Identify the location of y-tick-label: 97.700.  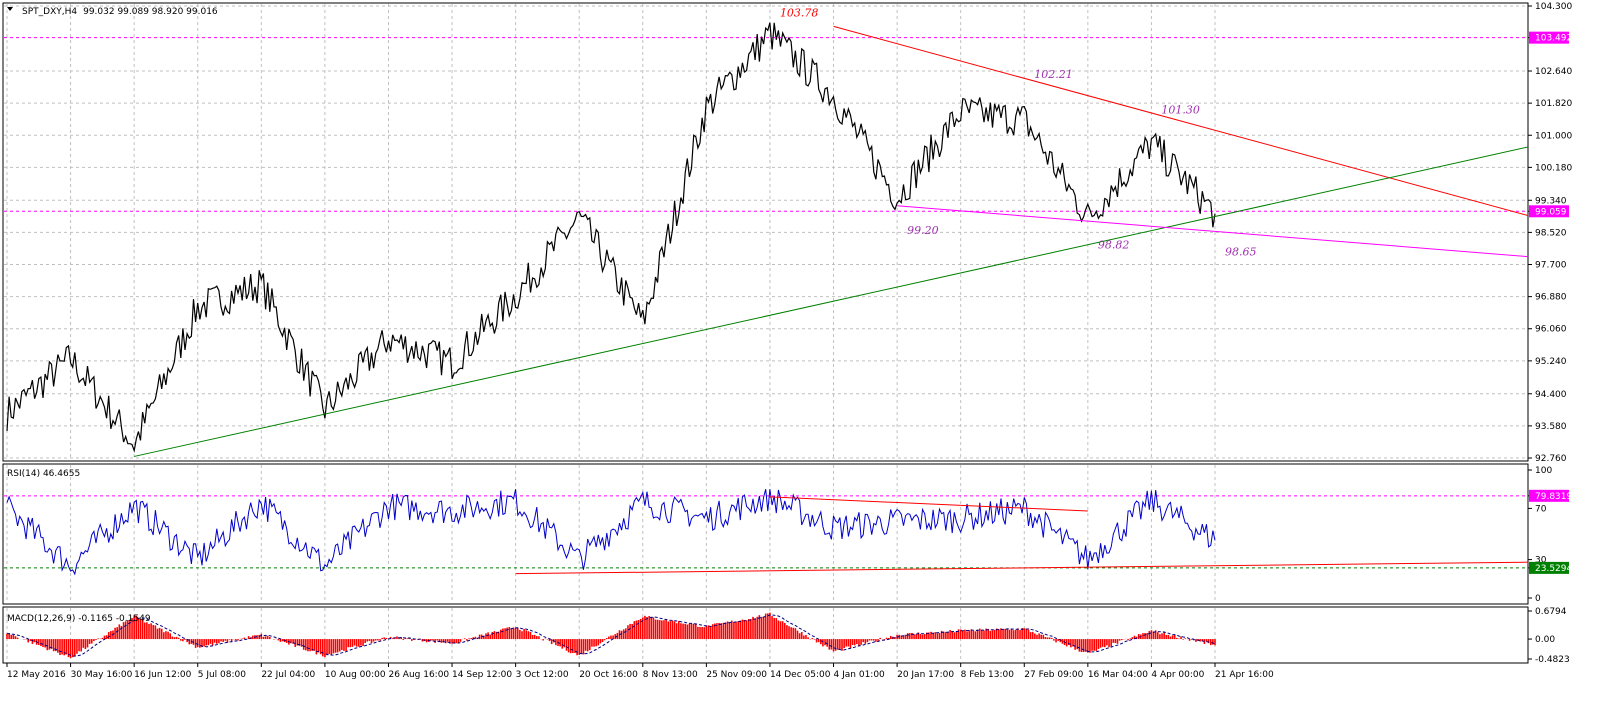
(1551, 266).